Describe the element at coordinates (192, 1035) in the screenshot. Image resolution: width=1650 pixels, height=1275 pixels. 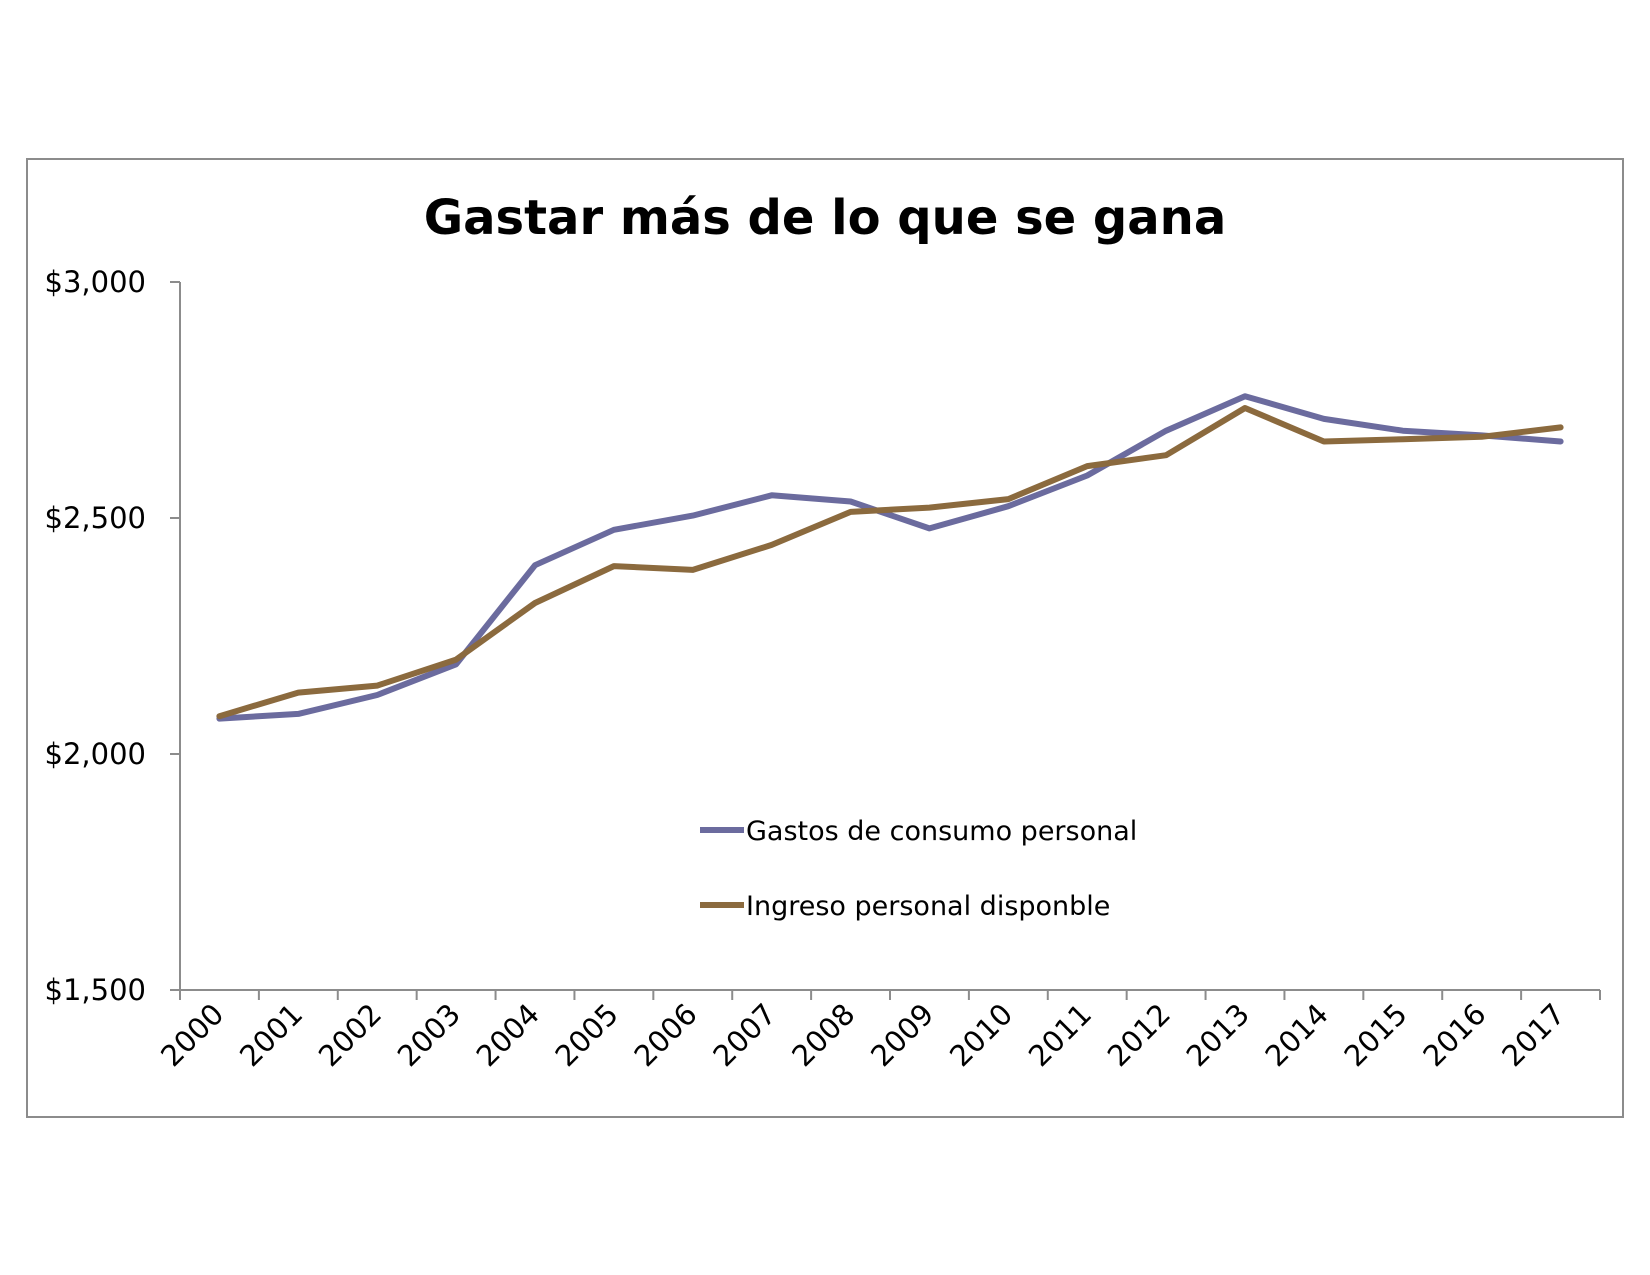
I see `x-tick-label: 2000` at that location.